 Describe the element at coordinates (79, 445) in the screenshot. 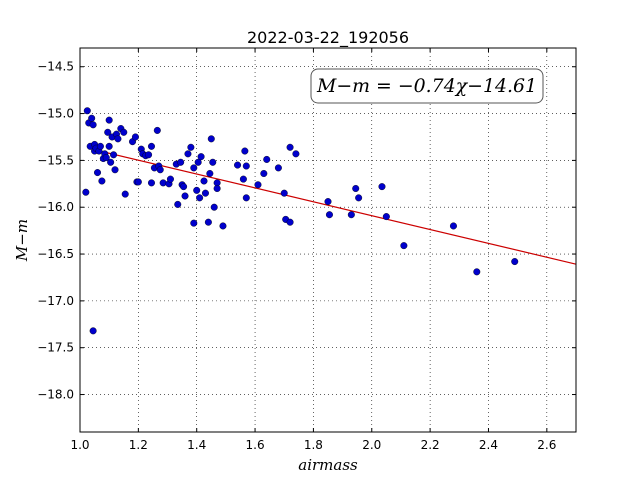

I see `x-tick-label: 1.0` at that location.